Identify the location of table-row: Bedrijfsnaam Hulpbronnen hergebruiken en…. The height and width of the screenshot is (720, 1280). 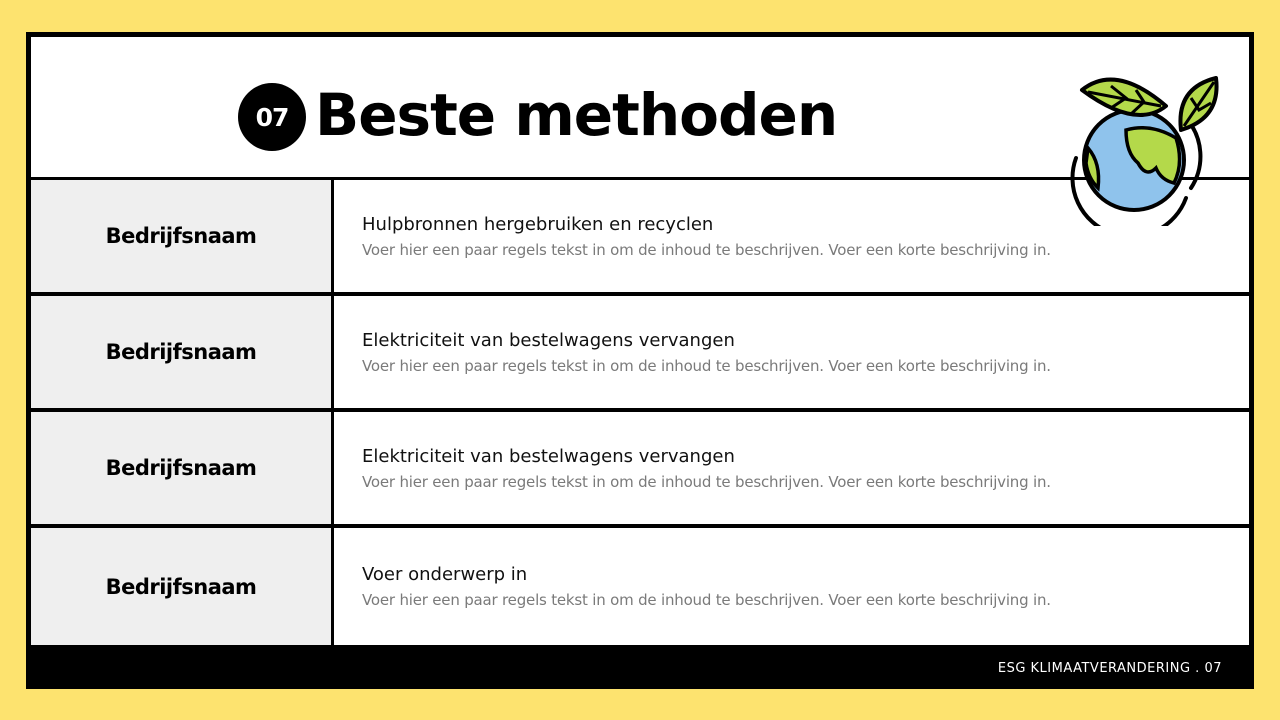
(640, 236).